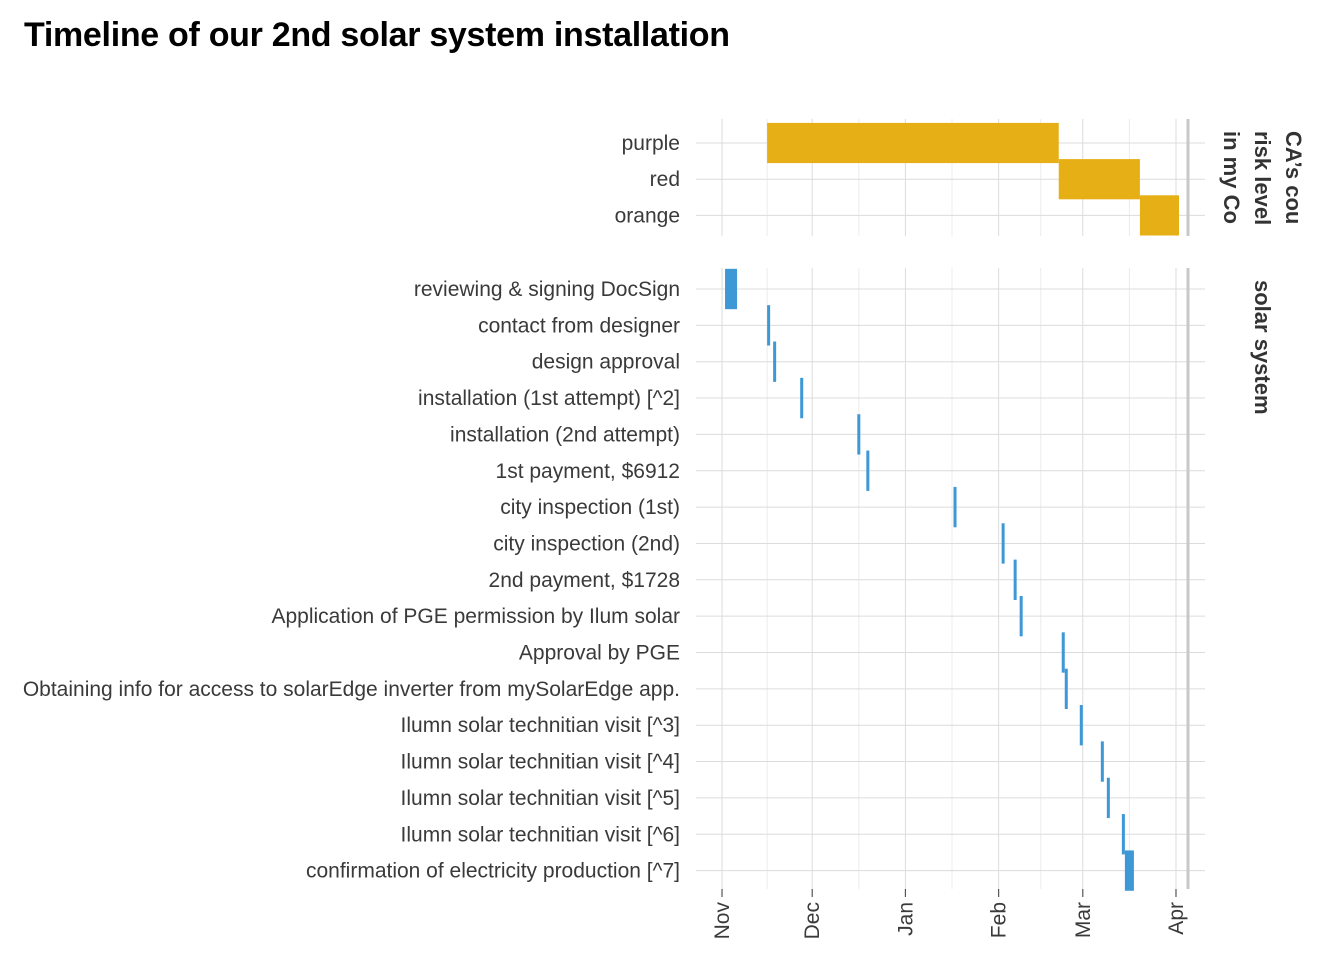 This screenshot has height=960, width=1344. What do you see at coordinates (599, 653) in the screenshot?
I see `task-label: Approval by PGE` at bounding box center [599, 653].